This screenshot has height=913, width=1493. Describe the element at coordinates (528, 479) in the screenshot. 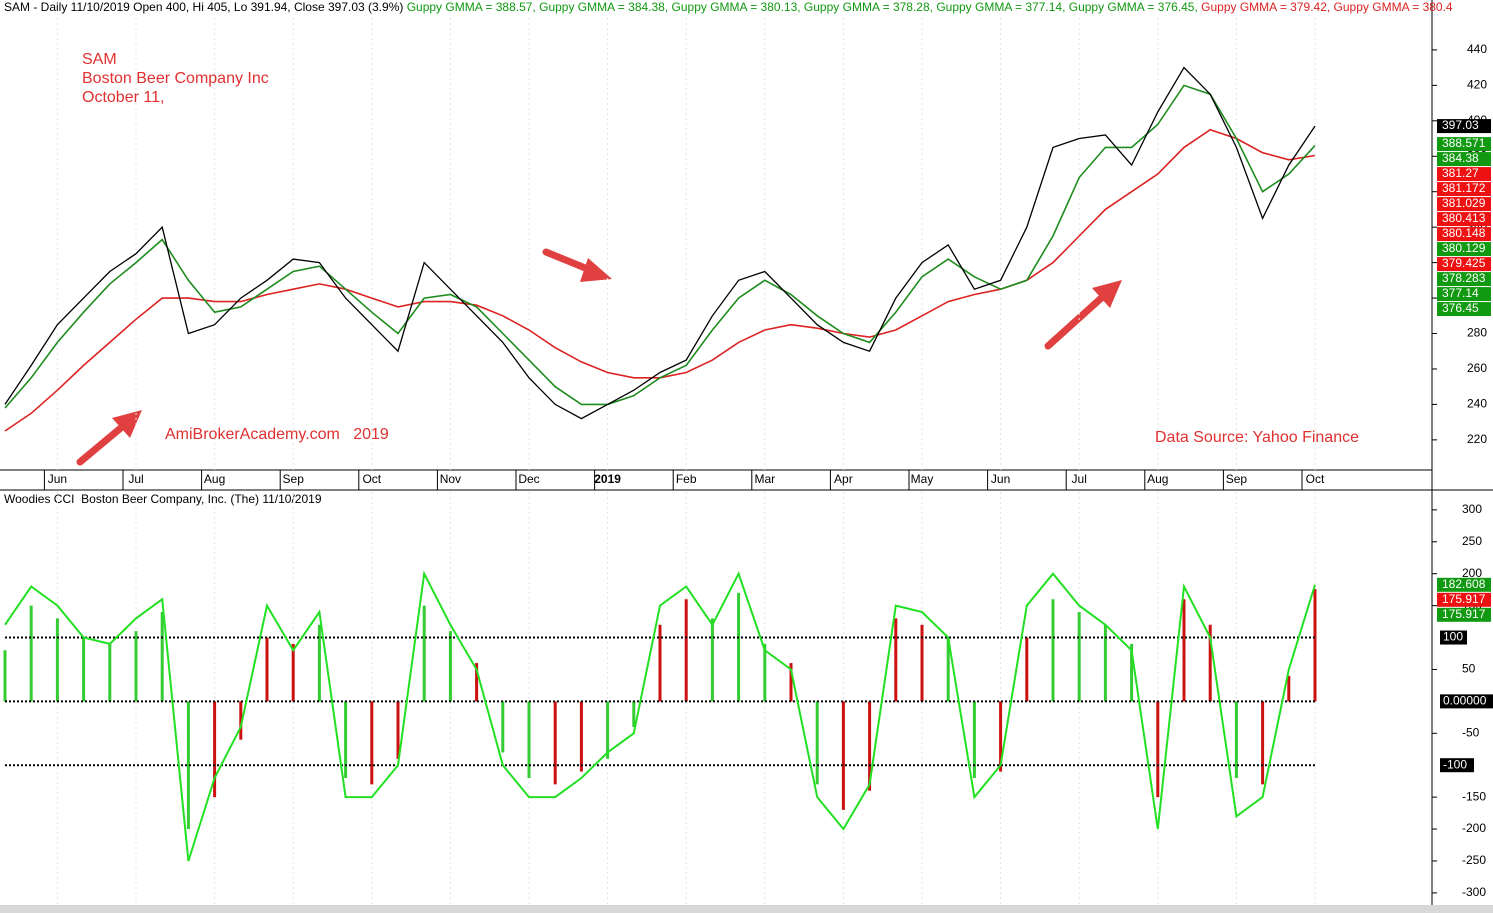

I see `x-tick-label: Dec` at that location.